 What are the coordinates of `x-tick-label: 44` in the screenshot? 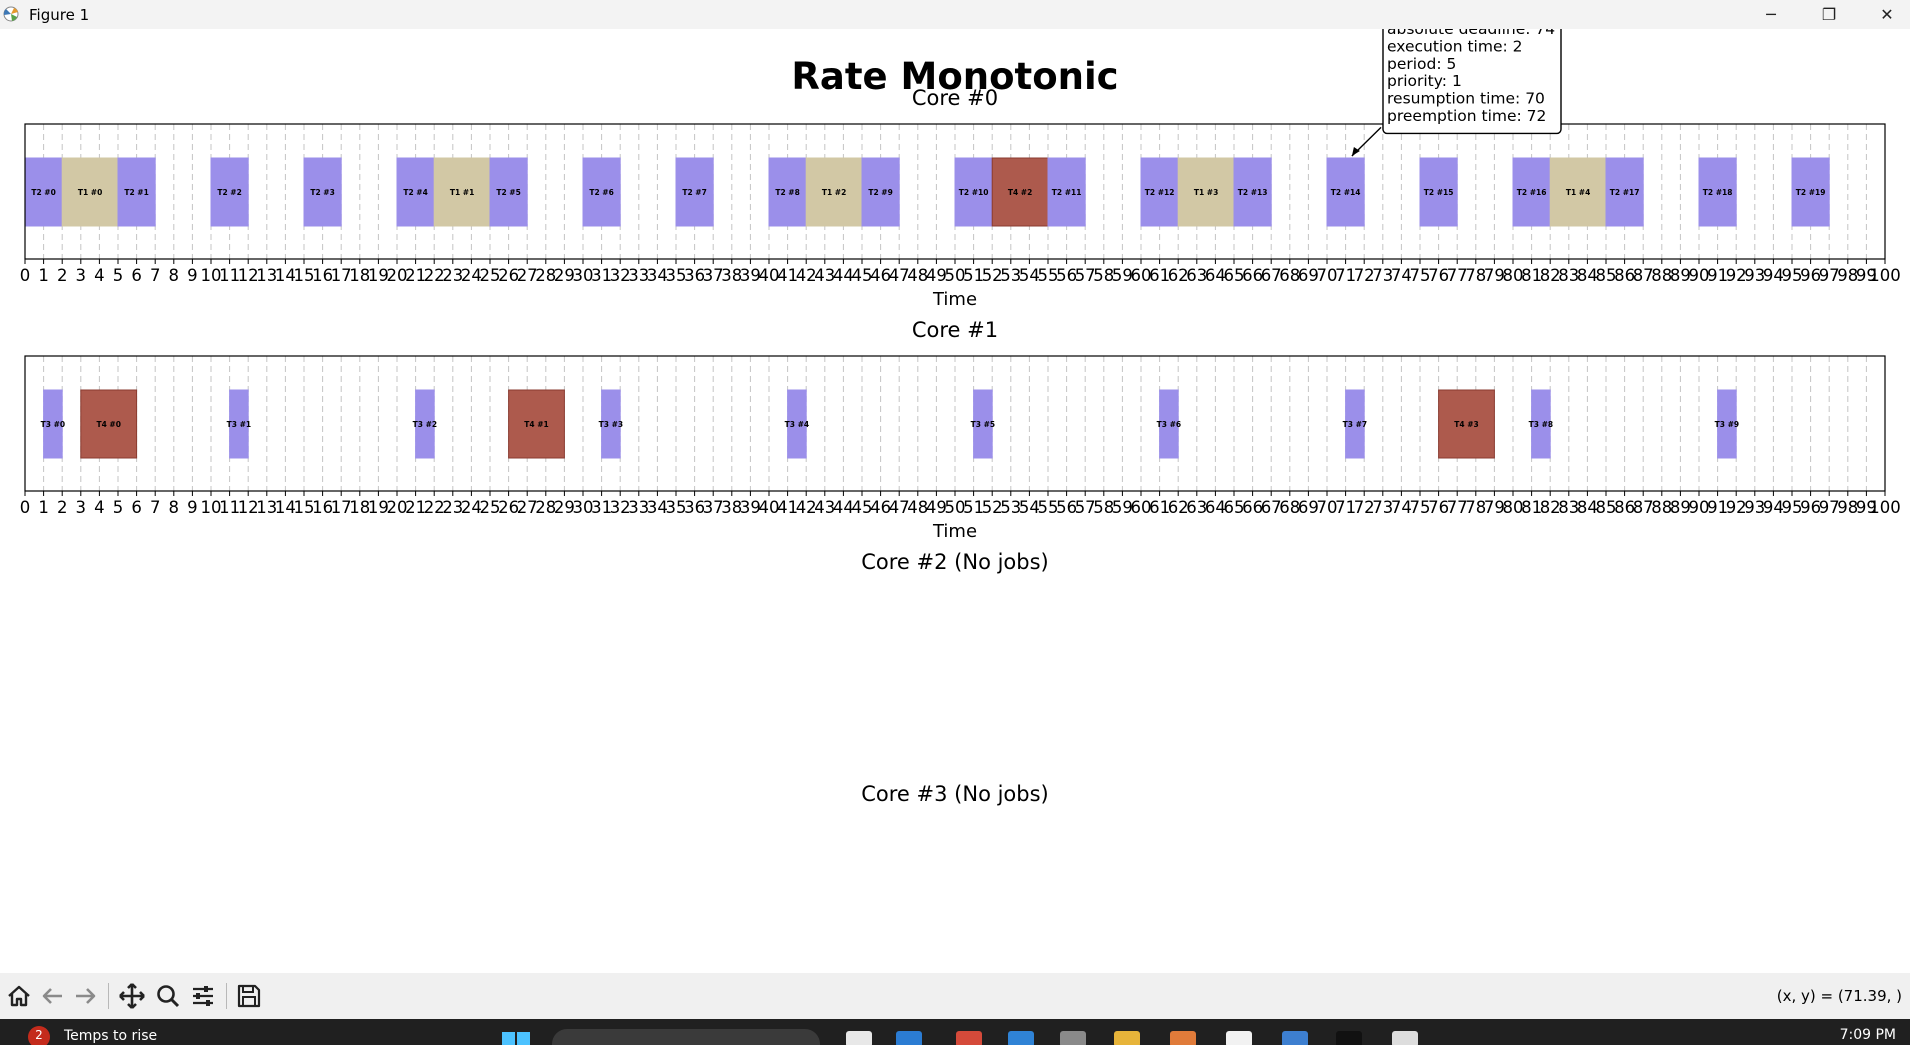 It's located at (843, 275).